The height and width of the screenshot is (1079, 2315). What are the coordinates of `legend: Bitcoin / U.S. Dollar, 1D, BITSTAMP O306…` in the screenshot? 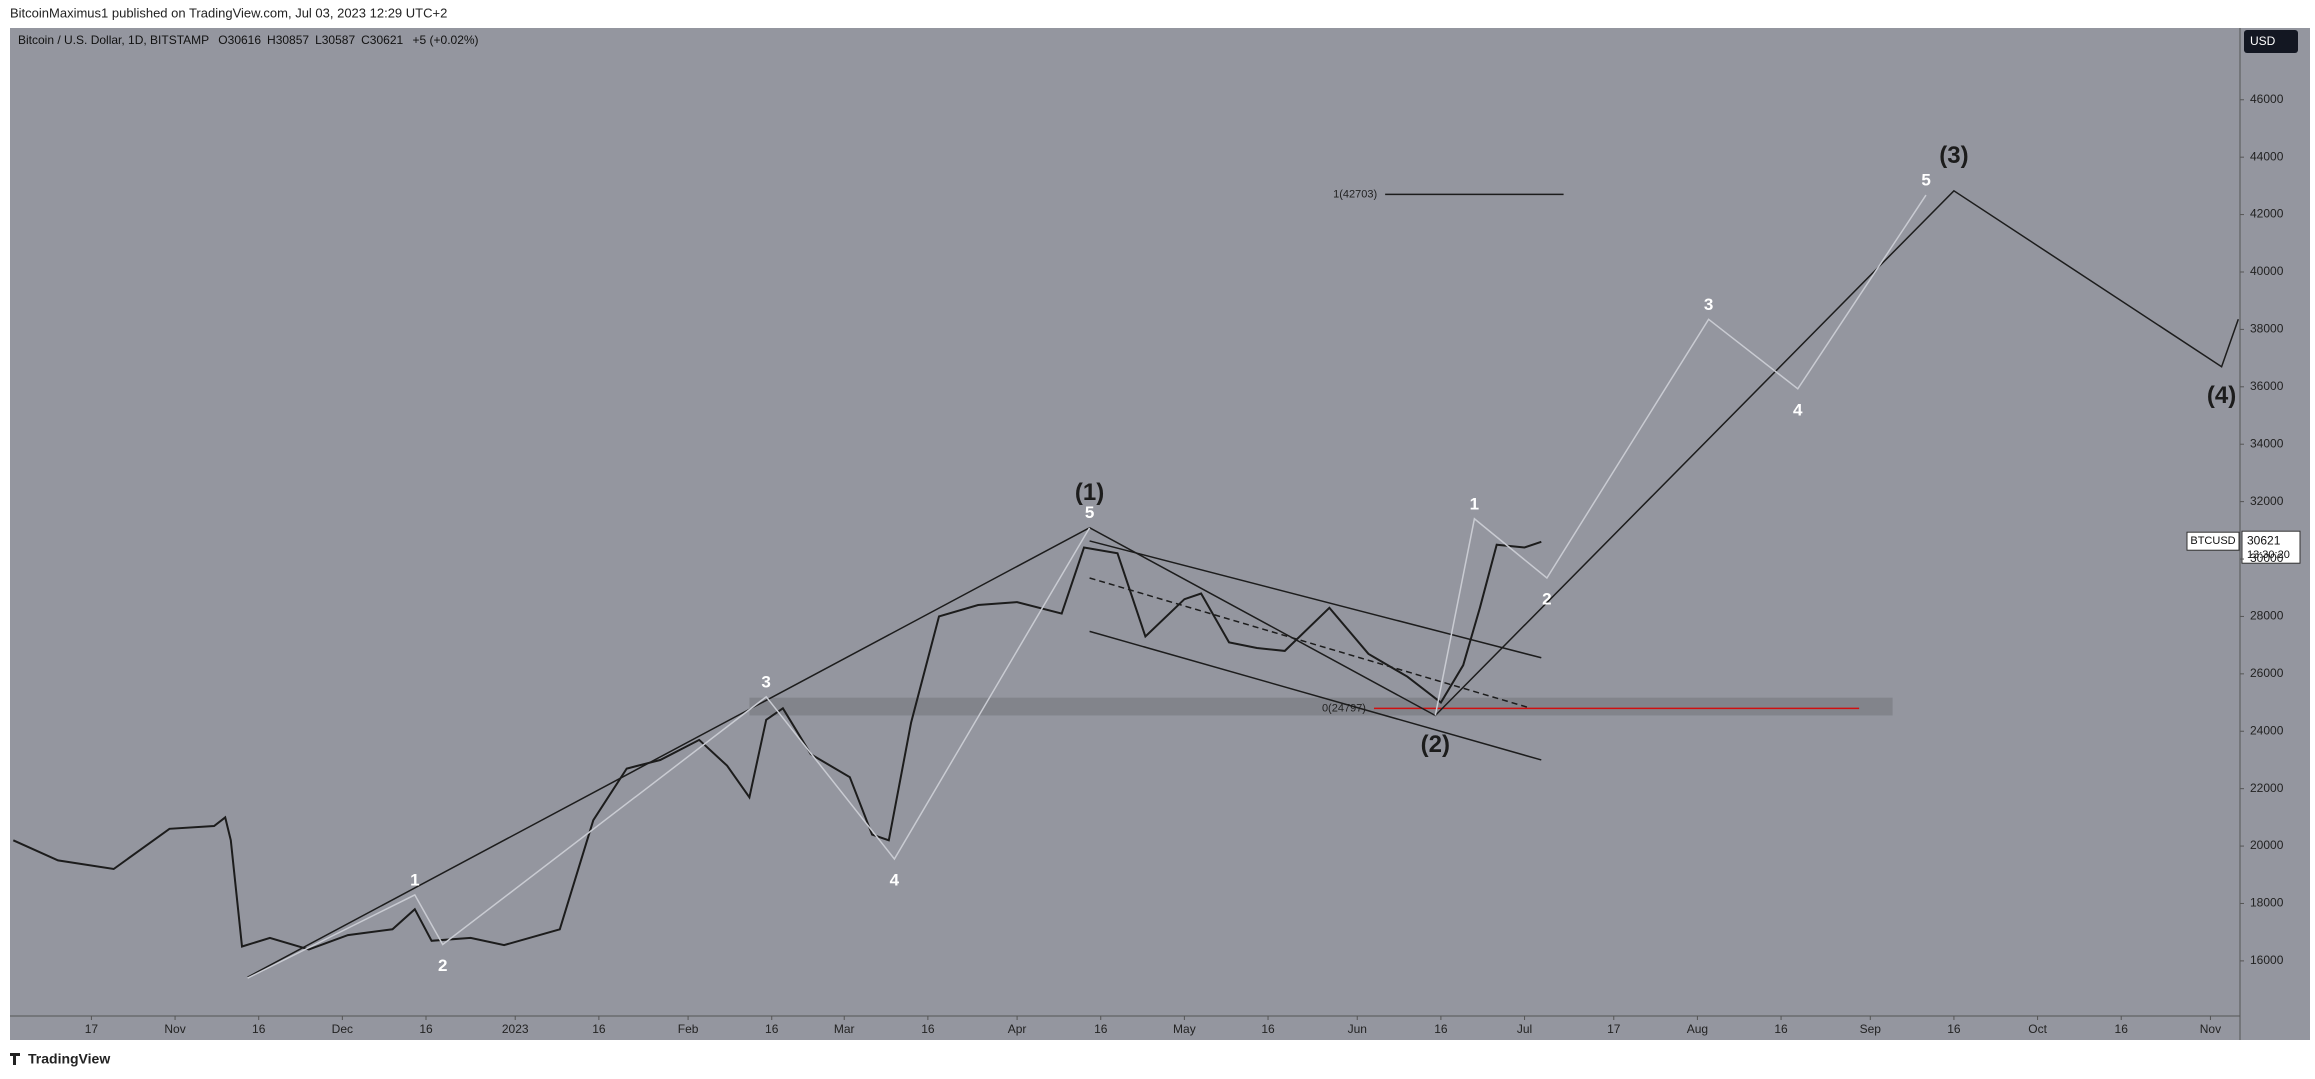 It's located at (248, 40).